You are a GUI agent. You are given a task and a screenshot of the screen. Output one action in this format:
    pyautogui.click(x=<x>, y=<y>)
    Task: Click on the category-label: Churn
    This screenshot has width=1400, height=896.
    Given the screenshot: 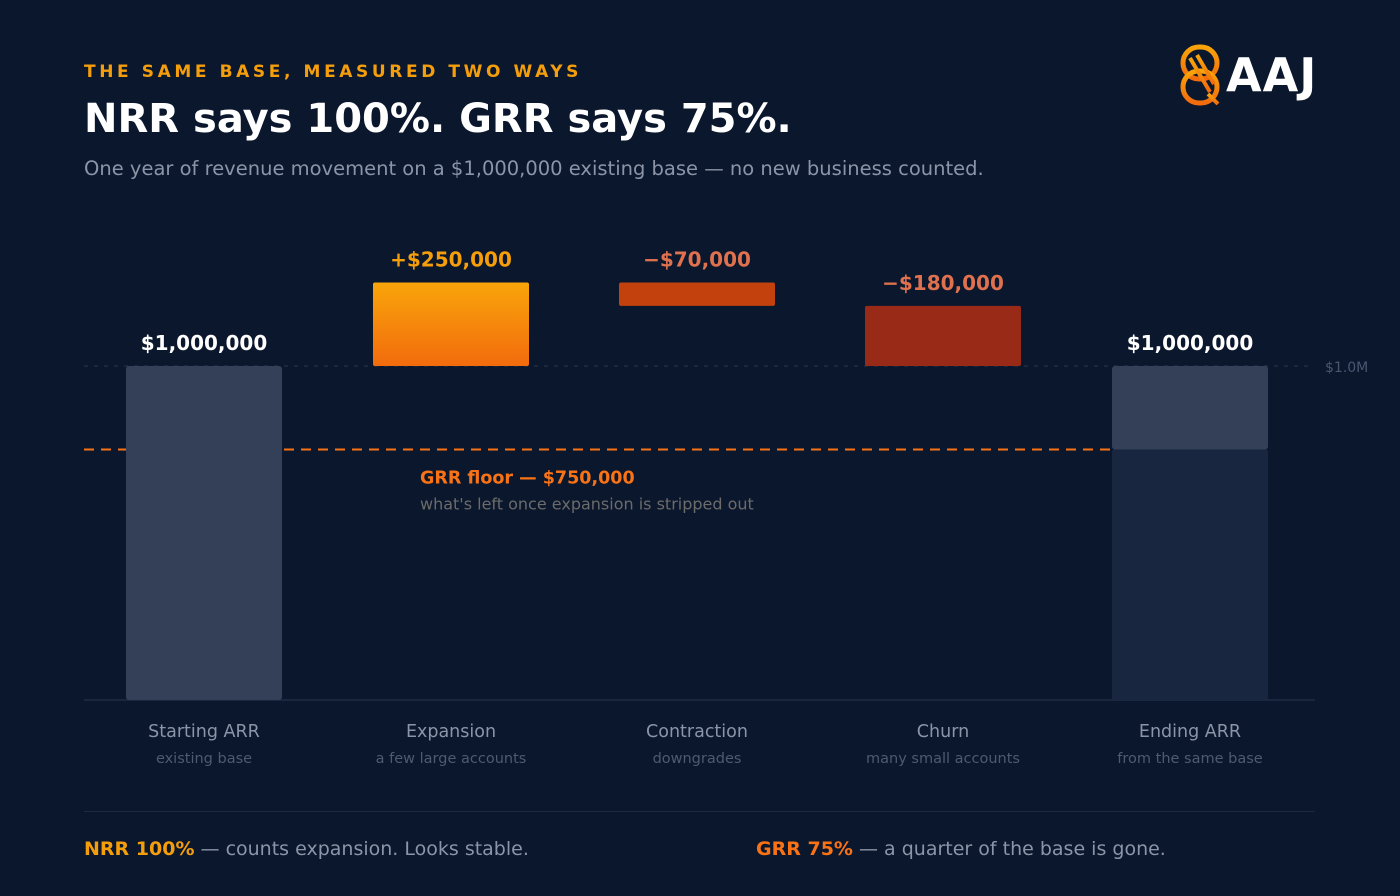 What is the action you would take?
    pyautogui.click(x=943, y=732)
    